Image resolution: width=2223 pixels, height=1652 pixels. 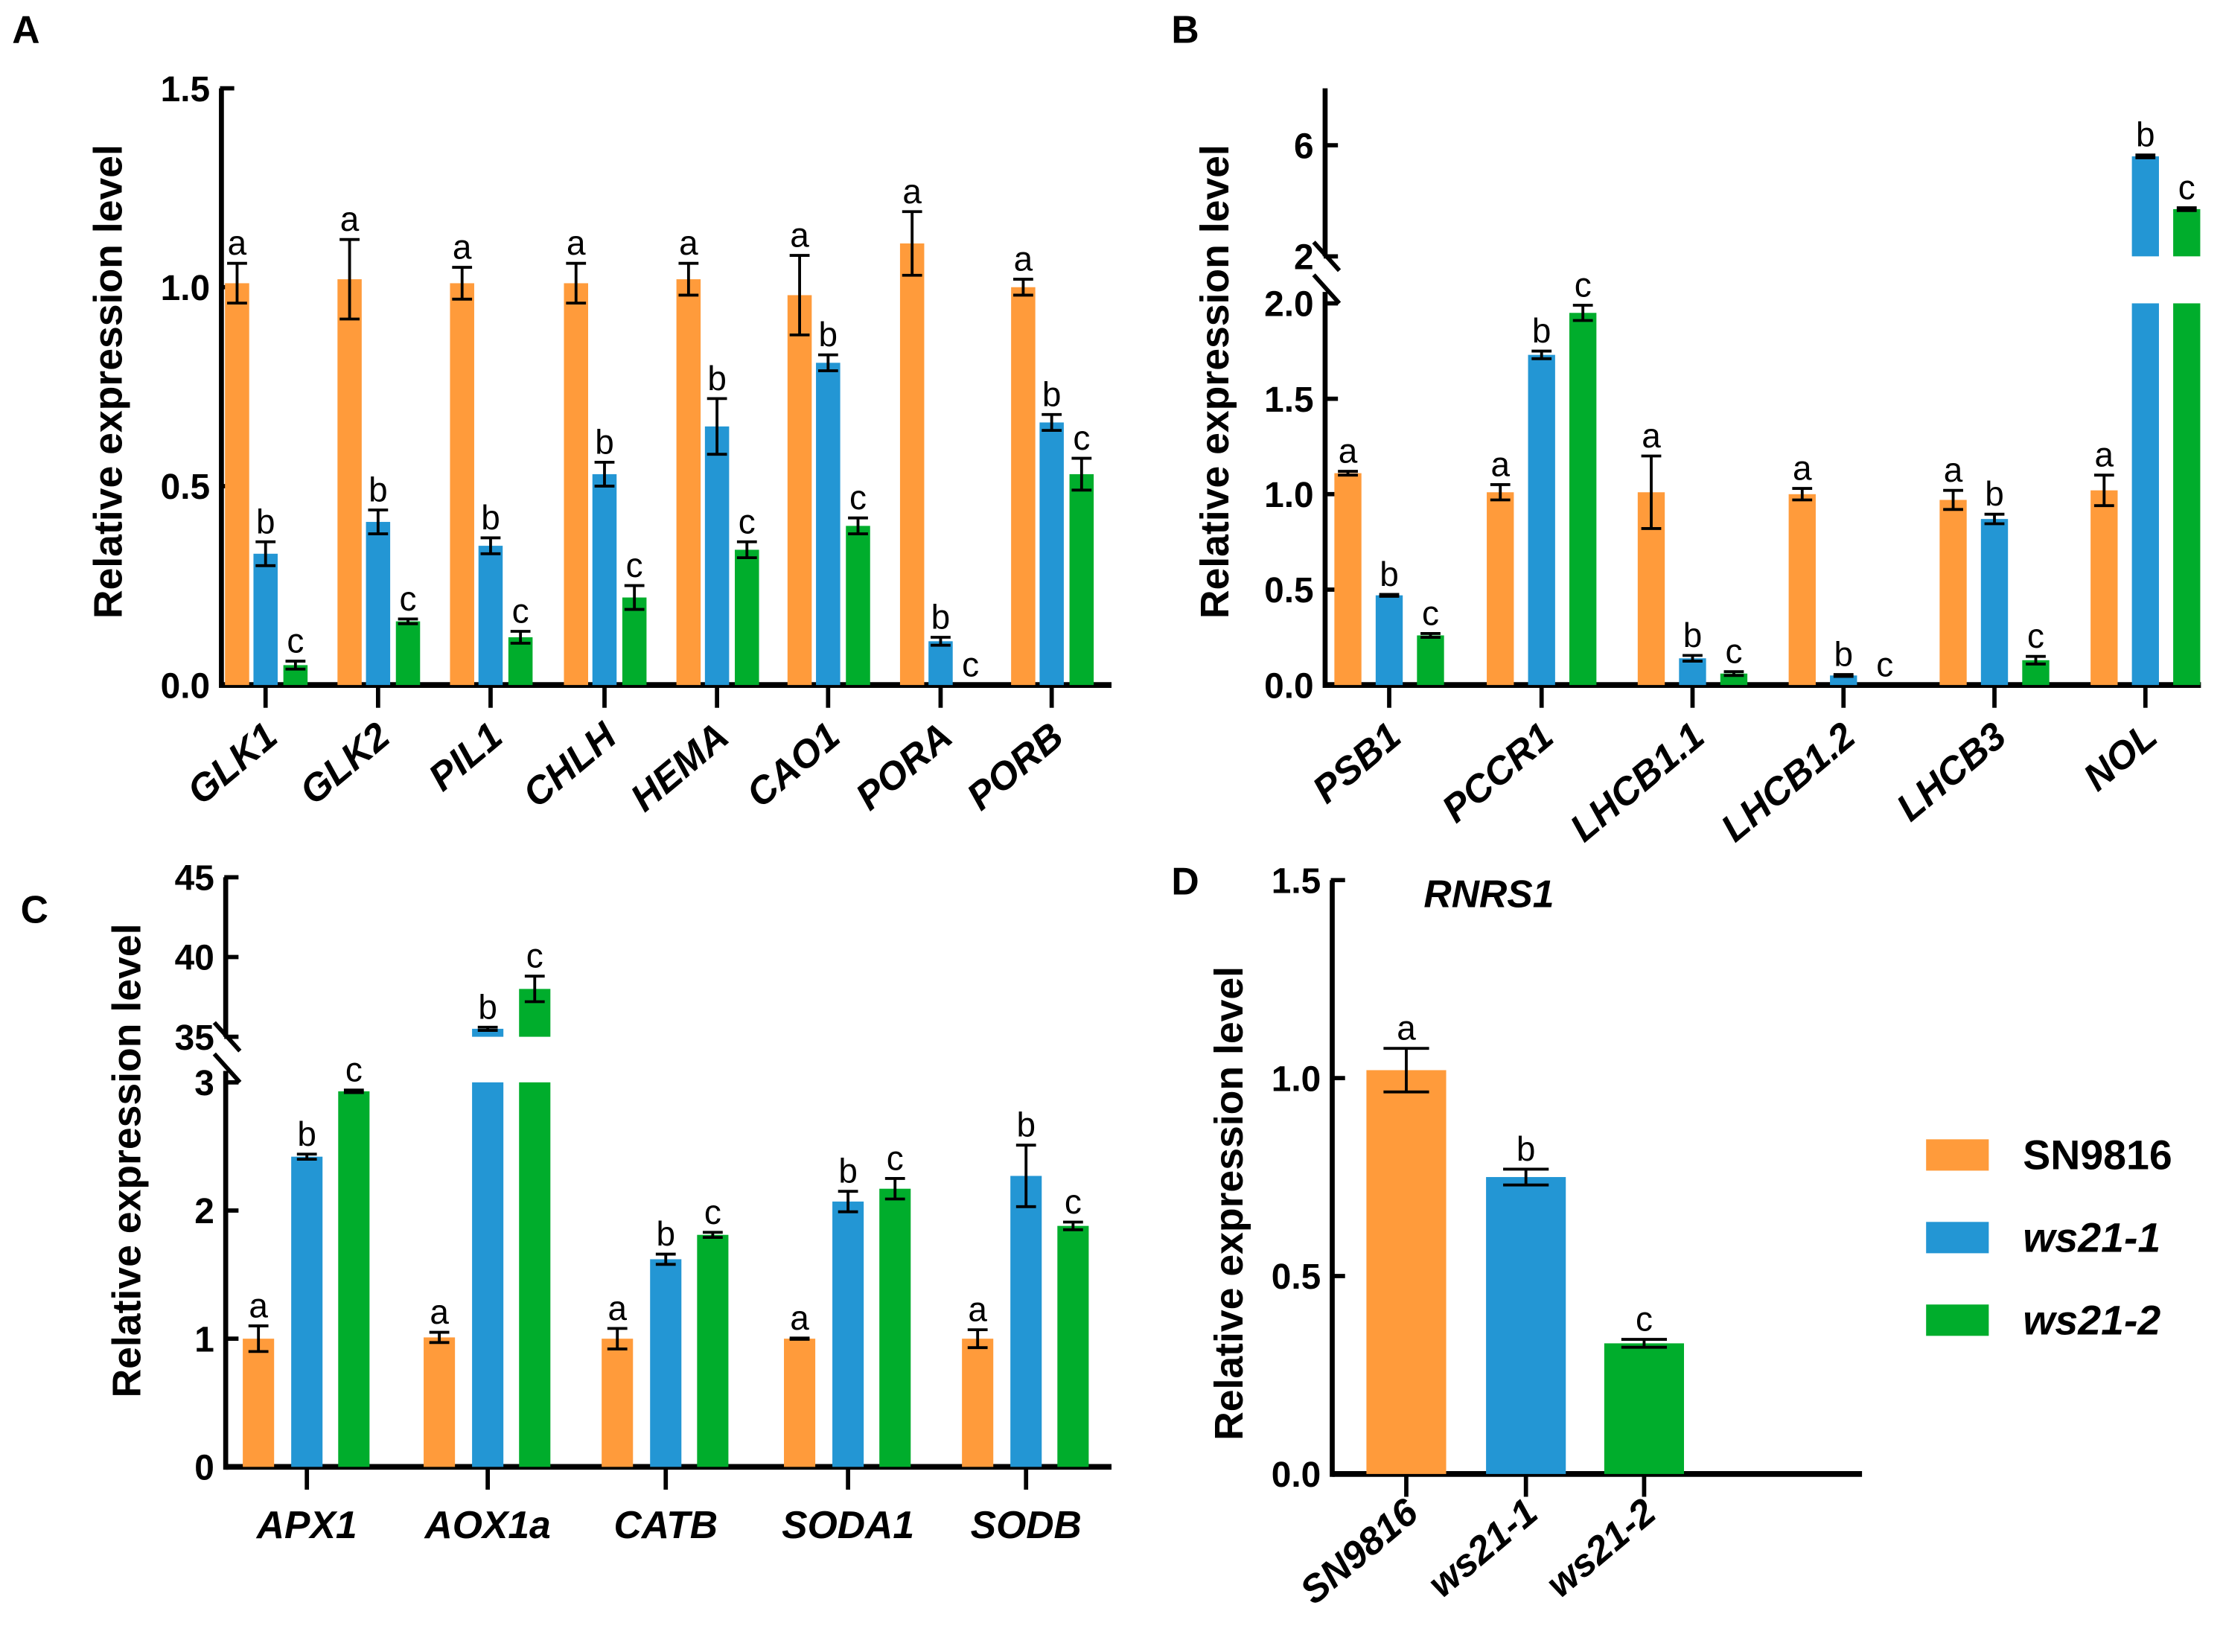 I want to click on x-tick-label: SODA1, so click(x=848, y=1524).